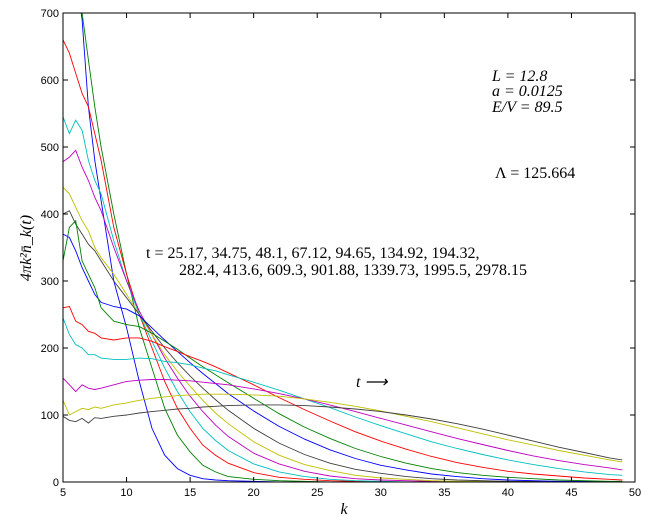 This screenshot has width=662, height=517. Describe the element at coordinates (508, 493) in the screenshot. I see `x-tick-label: 40` at that location.